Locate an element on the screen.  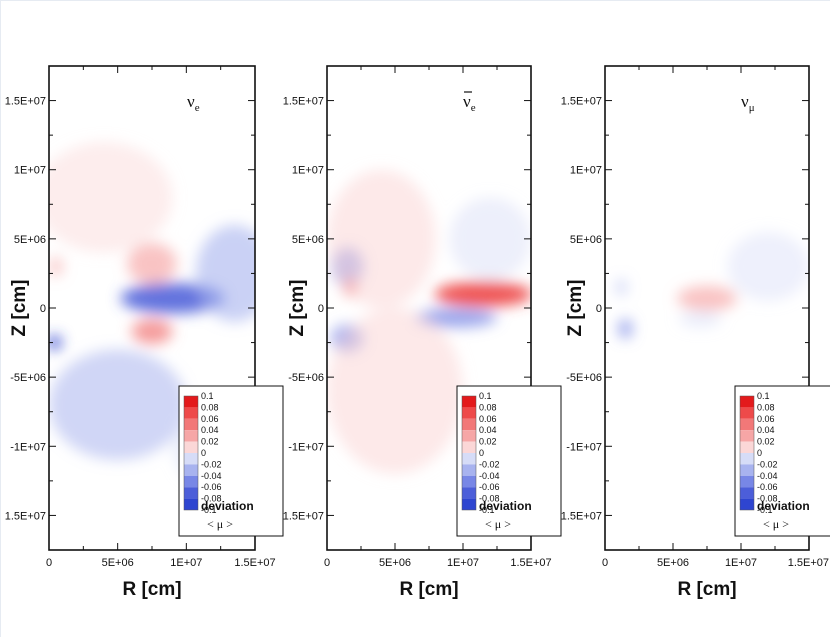
panel-label: νe is located at coordinates (469, 103).